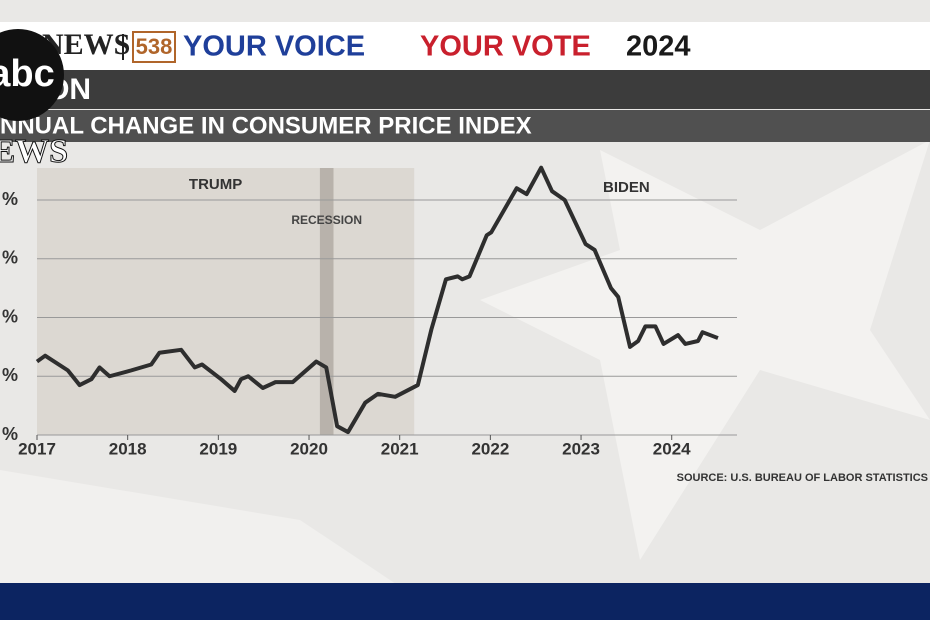 This screenshot has width=930, height=620. Describe the element at coordinates (465, 89) in the screenshot. I see `title-bar` at that location.